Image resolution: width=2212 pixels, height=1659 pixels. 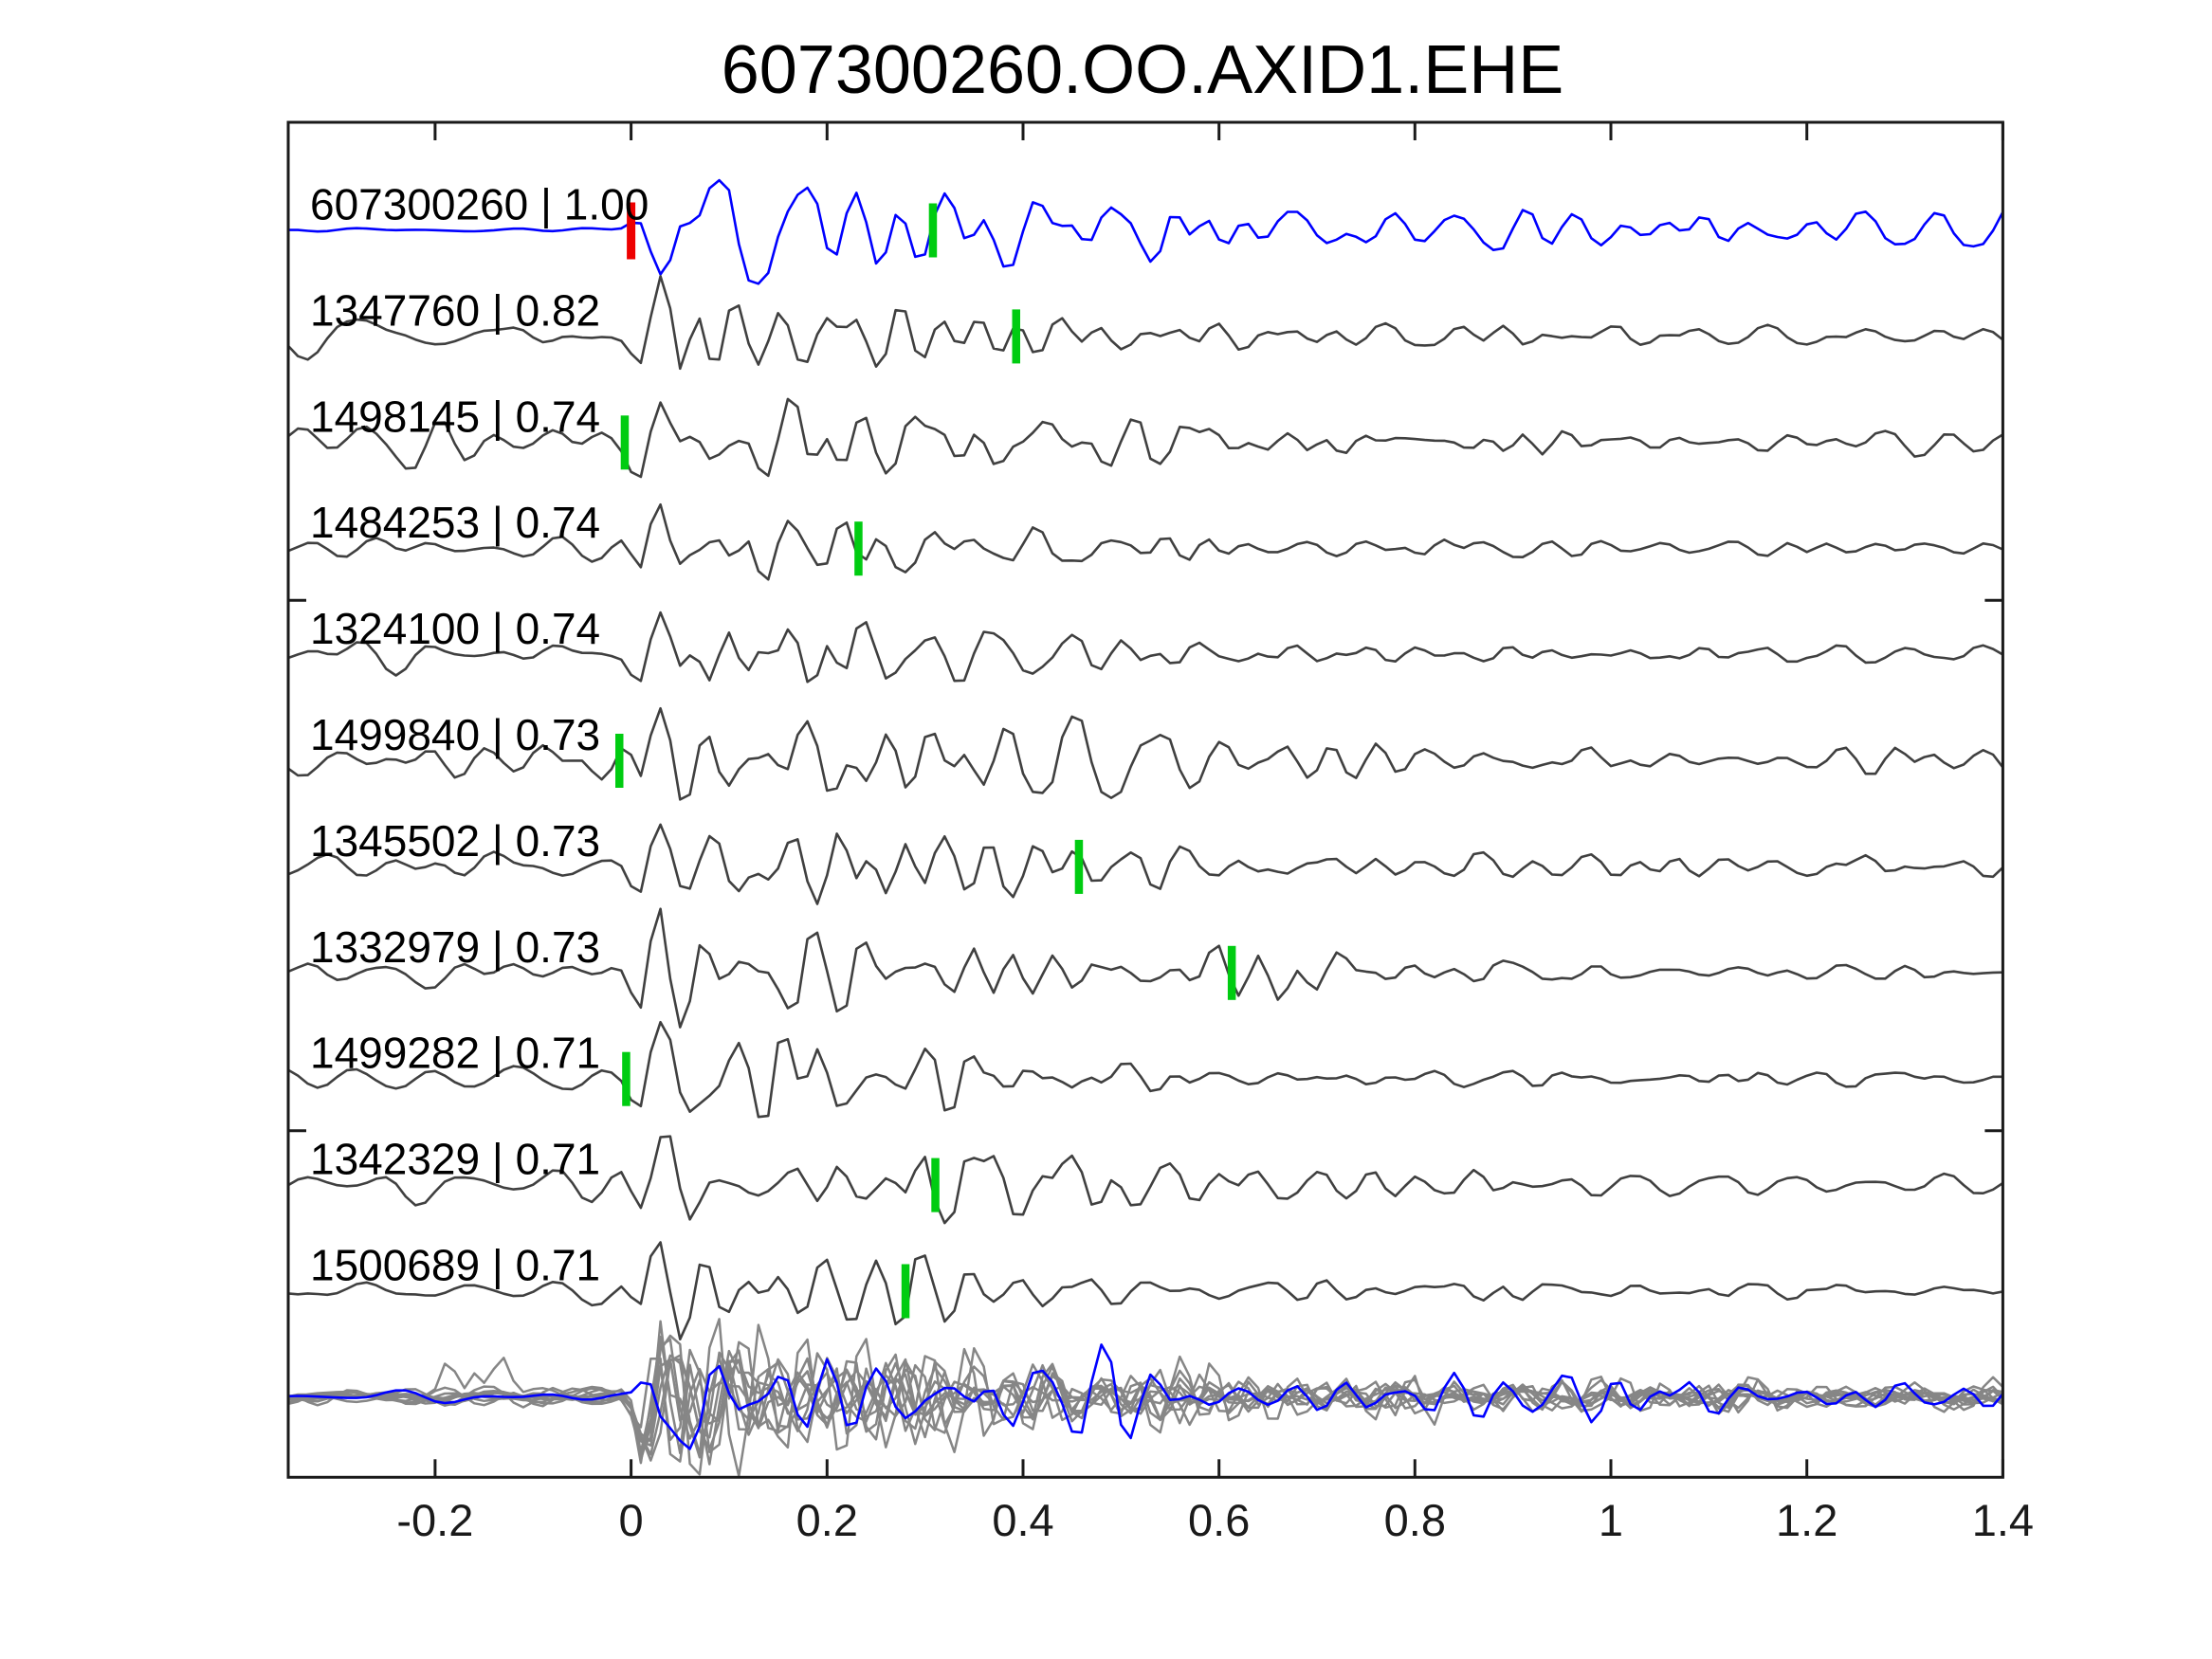 I want to click on svg-text: 0.2, so click(x=827, y=1520).